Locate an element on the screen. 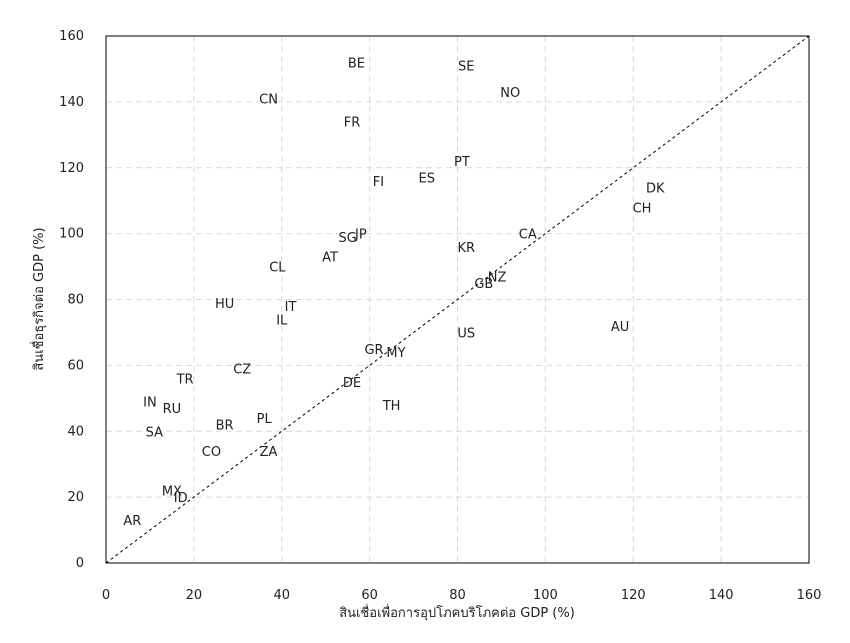 The height and width of the screenshot is (643, 850). x-tick-label: 160 is located at coordinates (809, 595).